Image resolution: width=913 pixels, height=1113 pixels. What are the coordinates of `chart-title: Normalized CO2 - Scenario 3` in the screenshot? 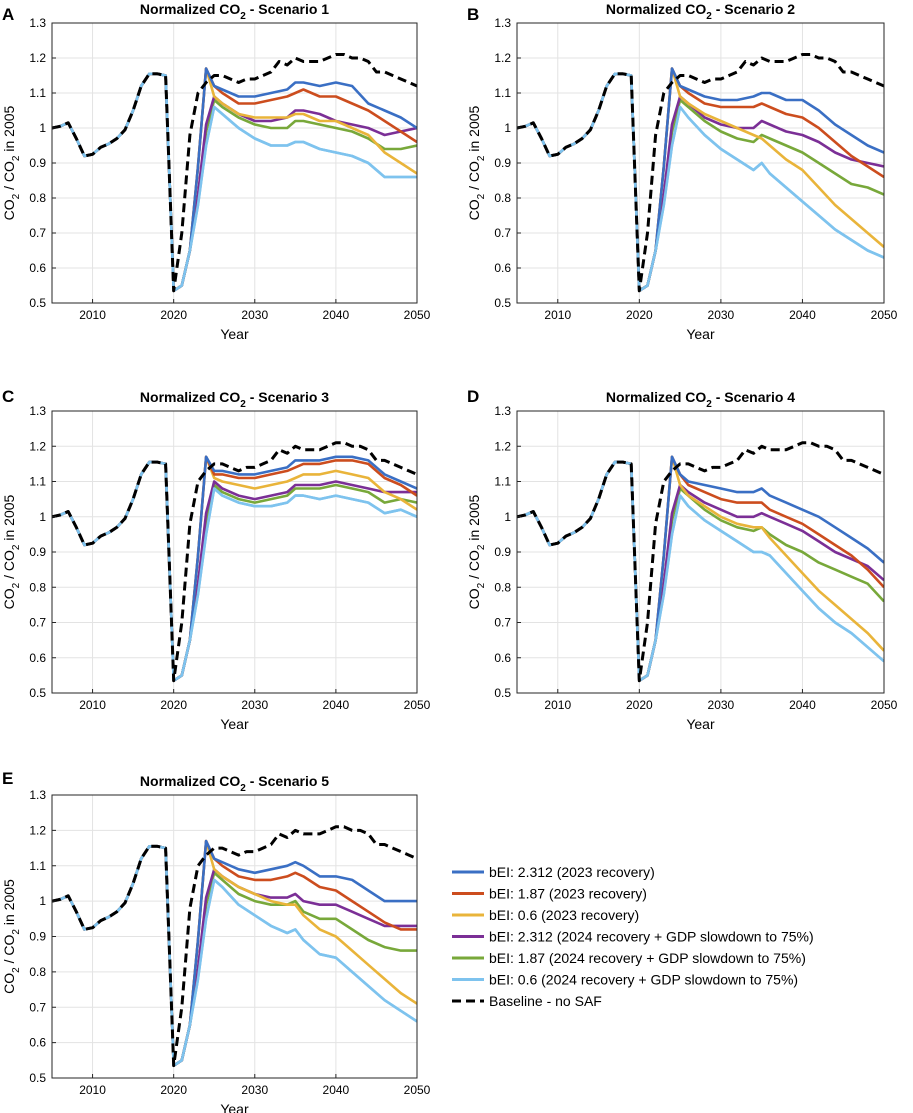 It's located at (234, 399).